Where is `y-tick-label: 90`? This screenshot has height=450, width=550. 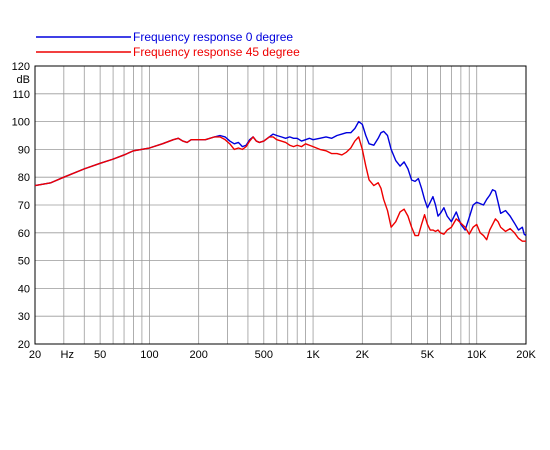
y-tick-label: 90 is located at coordinates (24, 150).